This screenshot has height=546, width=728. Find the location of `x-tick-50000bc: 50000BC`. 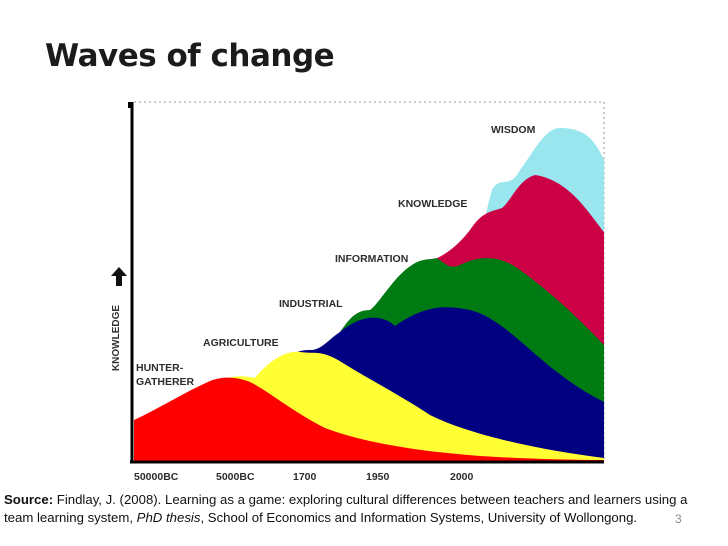

x-tick-50000bc: 50000BC is located at coordinates (156, 477).